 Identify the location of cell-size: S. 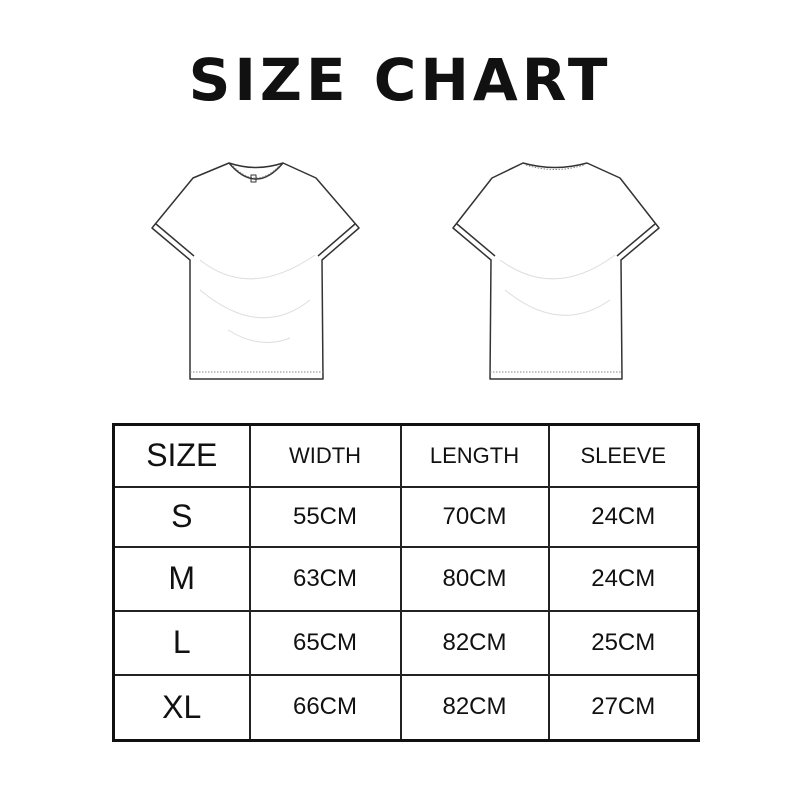
(181, 516).